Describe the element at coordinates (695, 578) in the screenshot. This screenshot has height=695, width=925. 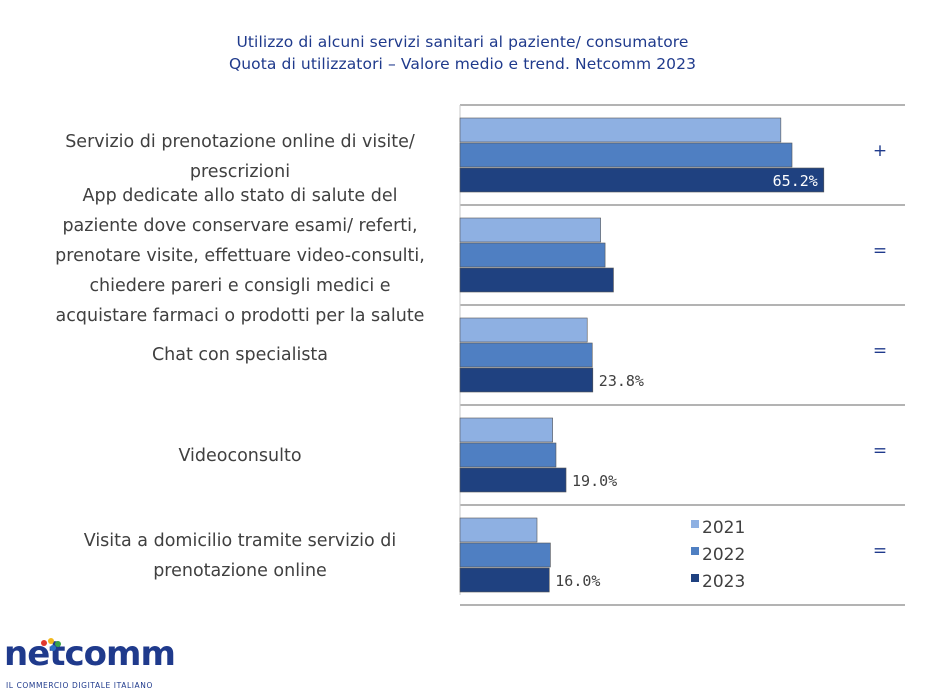
I see `legend-swatch-2023` at that location.